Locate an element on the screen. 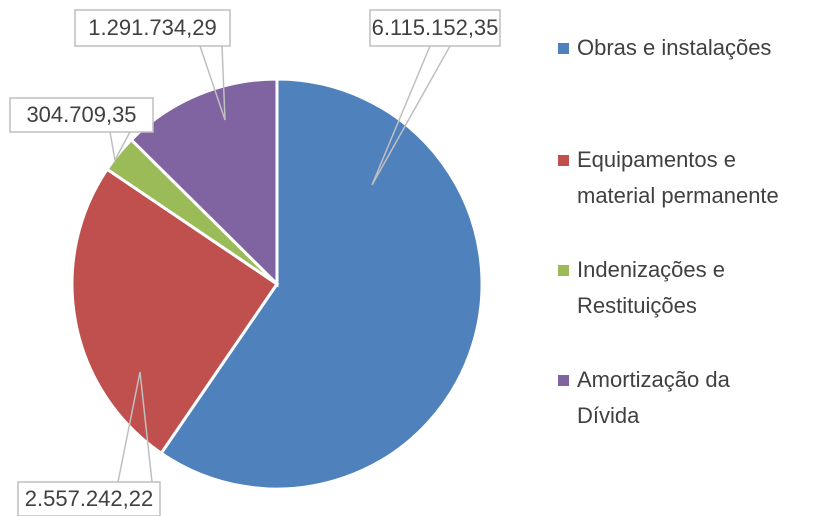  legend-label: Amortização da Dívida is located at coordinates (653, 397).